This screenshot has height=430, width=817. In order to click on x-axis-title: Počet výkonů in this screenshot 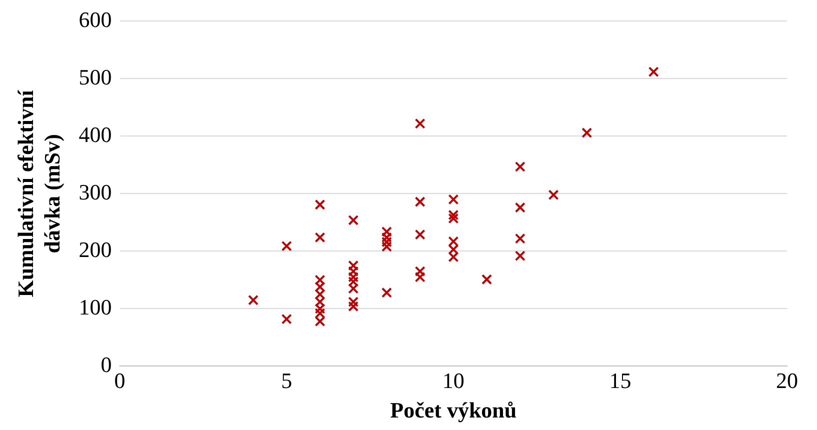, I will do `click(453, 409)`.